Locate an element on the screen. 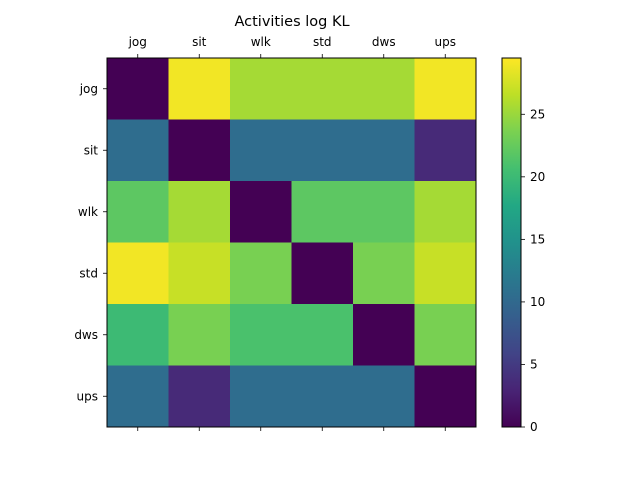  heatmap-cell-sit-std is located at coordinates (322, 150).